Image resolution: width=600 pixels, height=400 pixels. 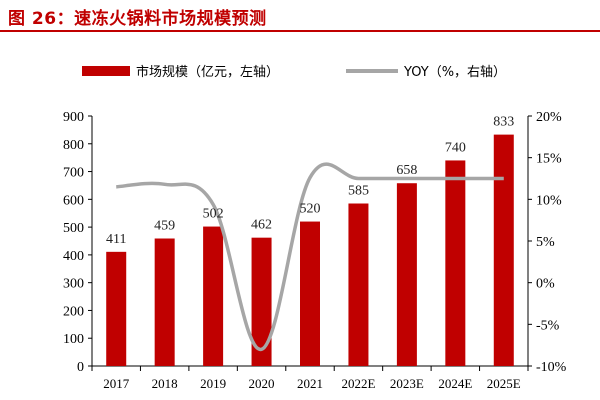 What do you see at coordinates (545, 242) in the screenshot?
I see `right-tick-label: 5%` at bounding box center [545, 242].